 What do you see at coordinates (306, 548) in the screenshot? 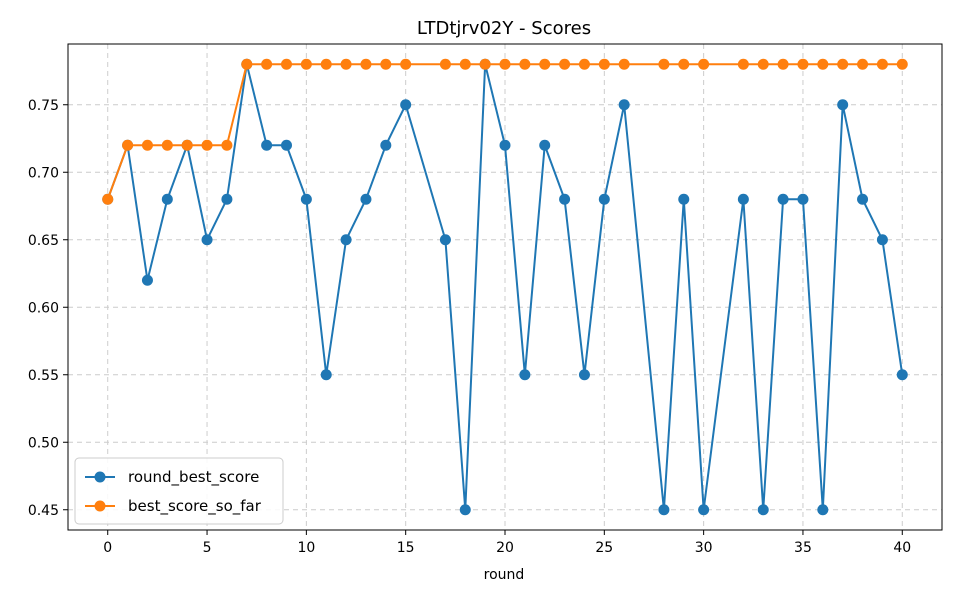
I see `x-tick-label: 10` at bounding box center [306, 548].